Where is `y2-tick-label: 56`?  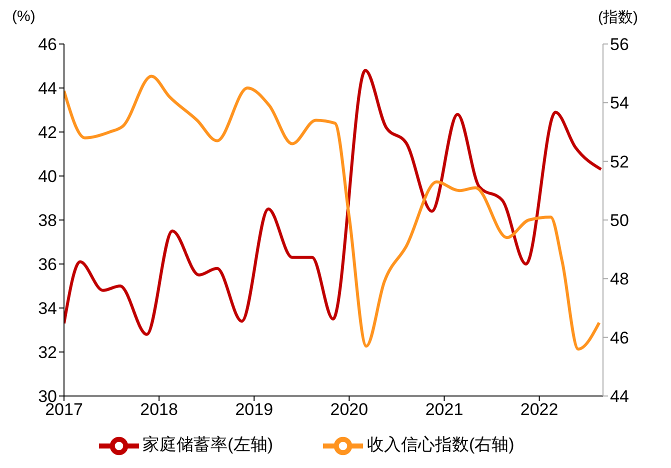
y2-tick-label: 56 is located at coordinates (619, 44).